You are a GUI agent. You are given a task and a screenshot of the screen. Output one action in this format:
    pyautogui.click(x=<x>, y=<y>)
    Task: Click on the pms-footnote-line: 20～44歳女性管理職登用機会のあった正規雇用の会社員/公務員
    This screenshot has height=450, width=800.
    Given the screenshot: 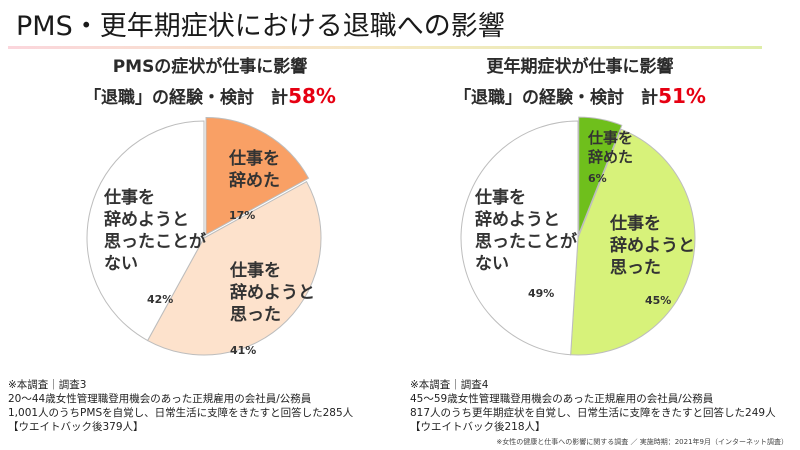 What is the action you would take?
    pyautogui.click(x=160, y=399)
    